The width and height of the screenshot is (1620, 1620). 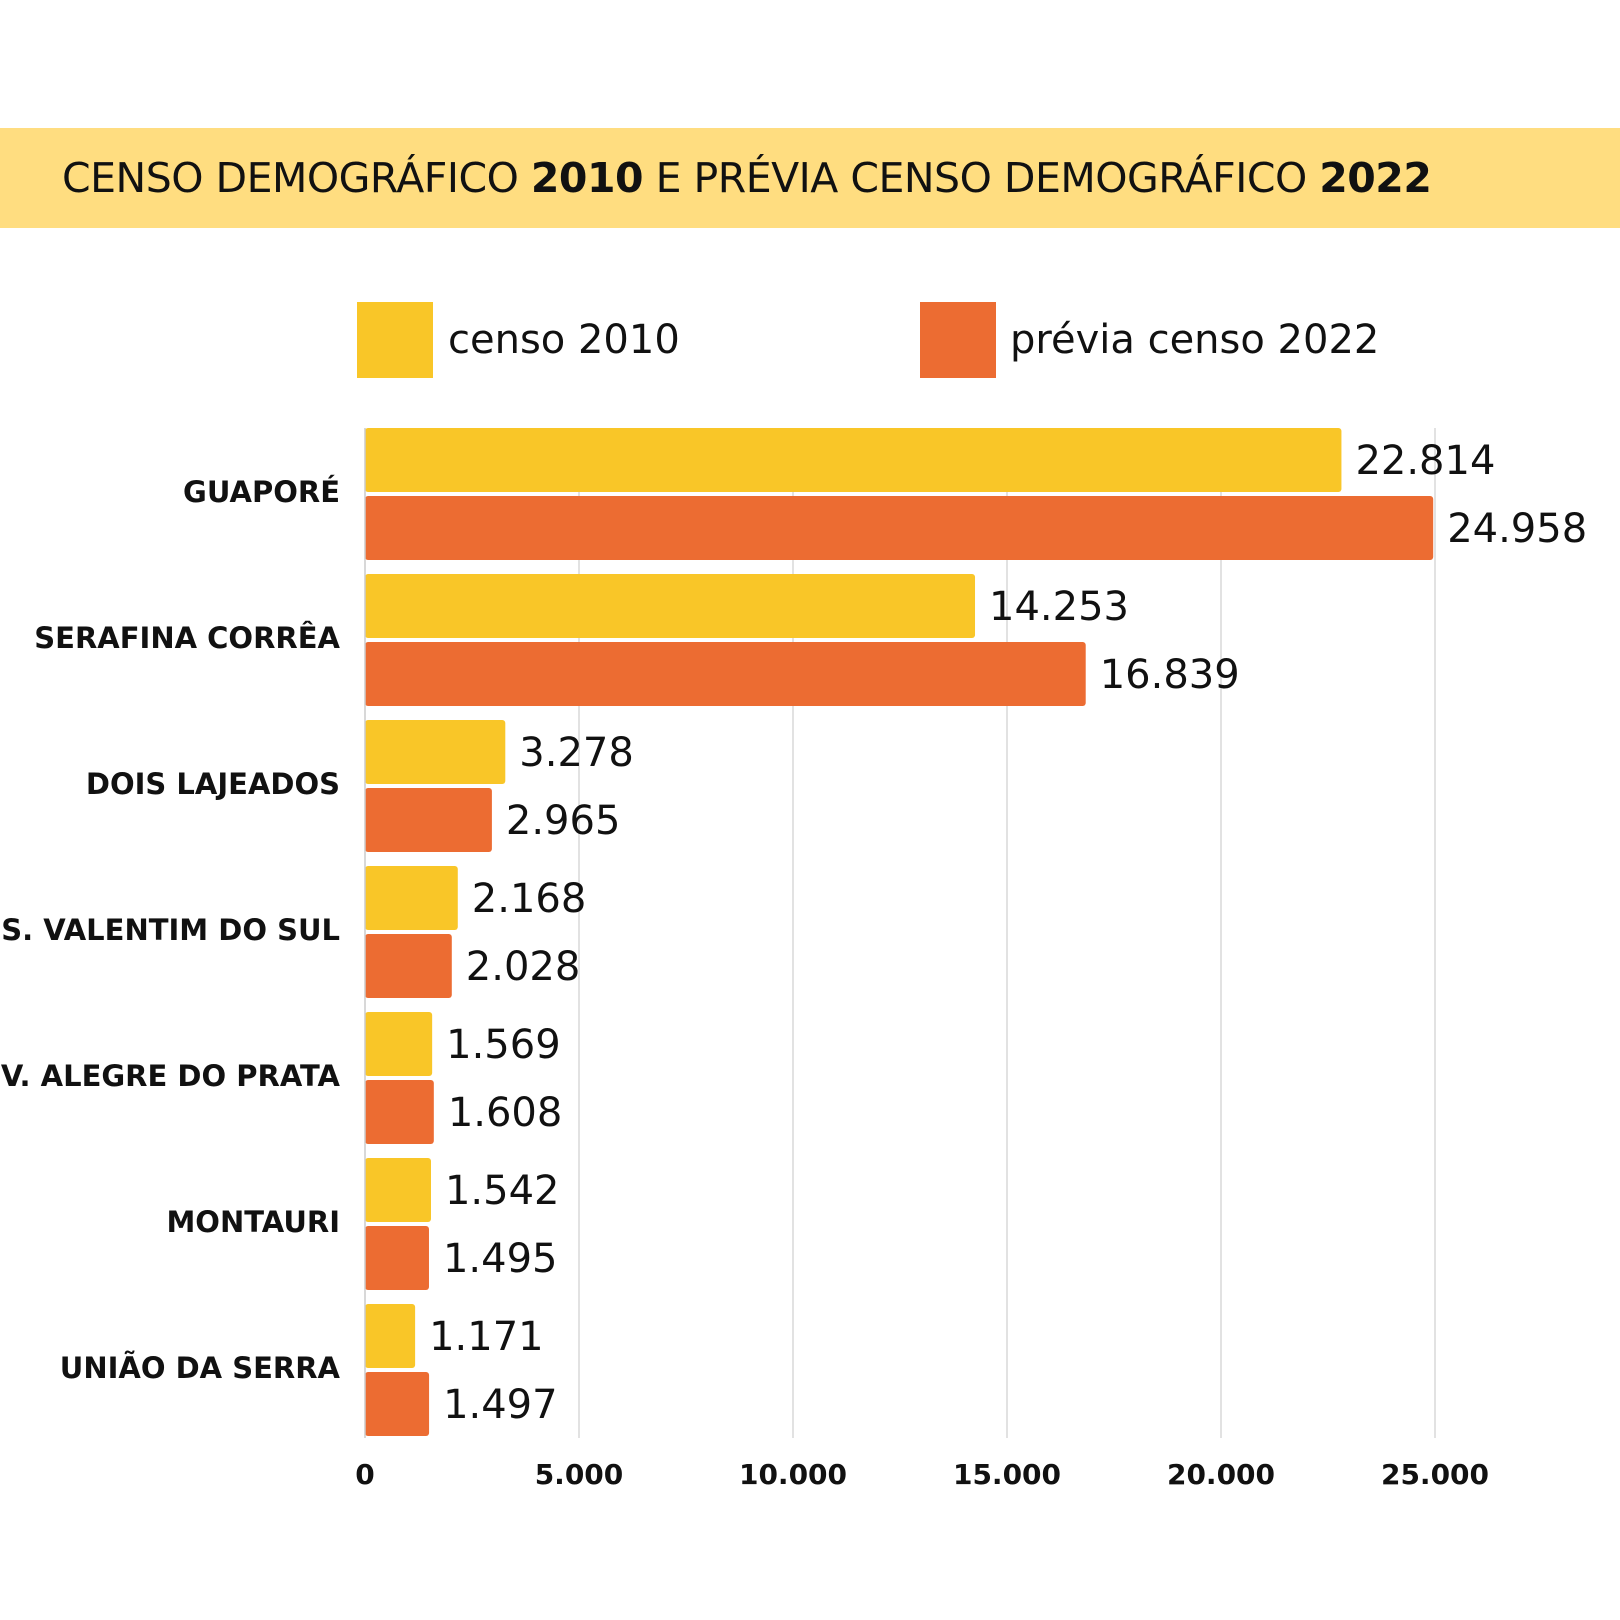 I want to click on legend-swatch-previa-2022, so click(x=958, y=340).